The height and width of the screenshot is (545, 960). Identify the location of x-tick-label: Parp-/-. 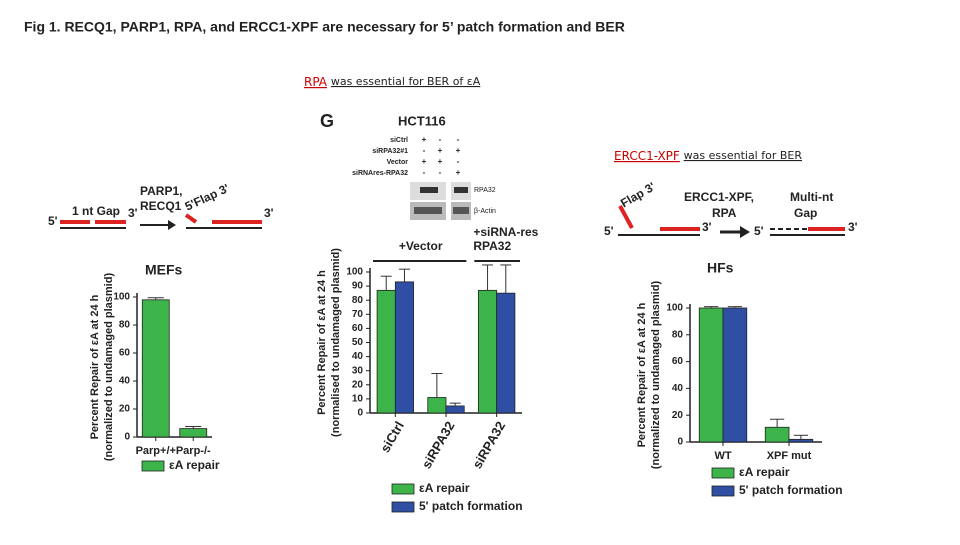
(193, 451).